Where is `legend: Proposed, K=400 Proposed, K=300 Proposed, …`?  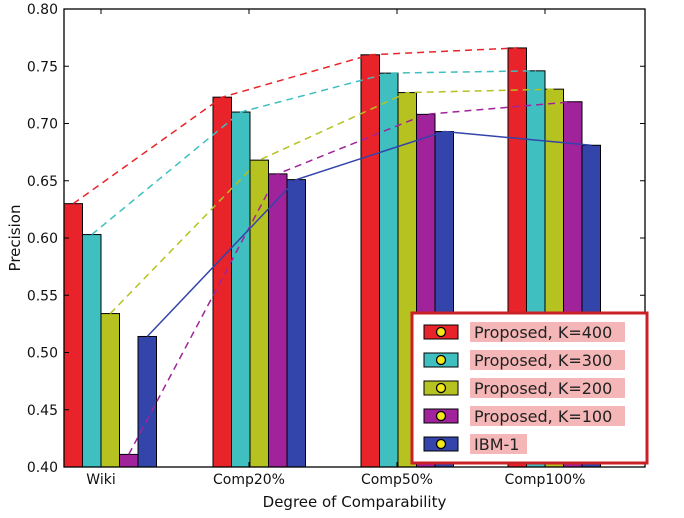
legend: Proposed, K=400 Proposed, K=300 Proposed, … is located at coordinates (529, 388).